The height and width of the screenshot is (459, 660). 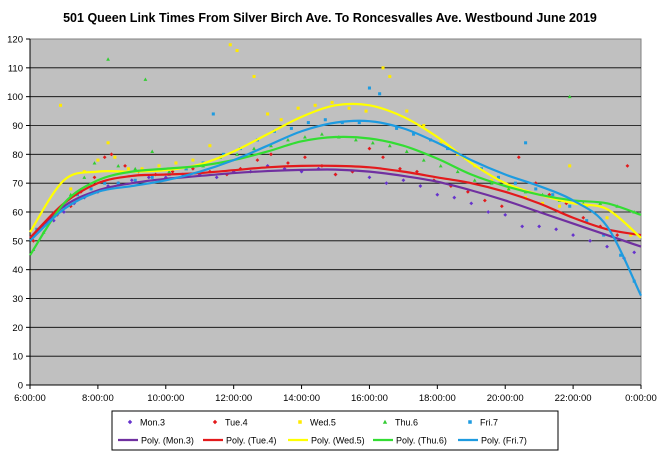 I want to click on x-tick-label: 10:00:00, so click(x=165, y=398).